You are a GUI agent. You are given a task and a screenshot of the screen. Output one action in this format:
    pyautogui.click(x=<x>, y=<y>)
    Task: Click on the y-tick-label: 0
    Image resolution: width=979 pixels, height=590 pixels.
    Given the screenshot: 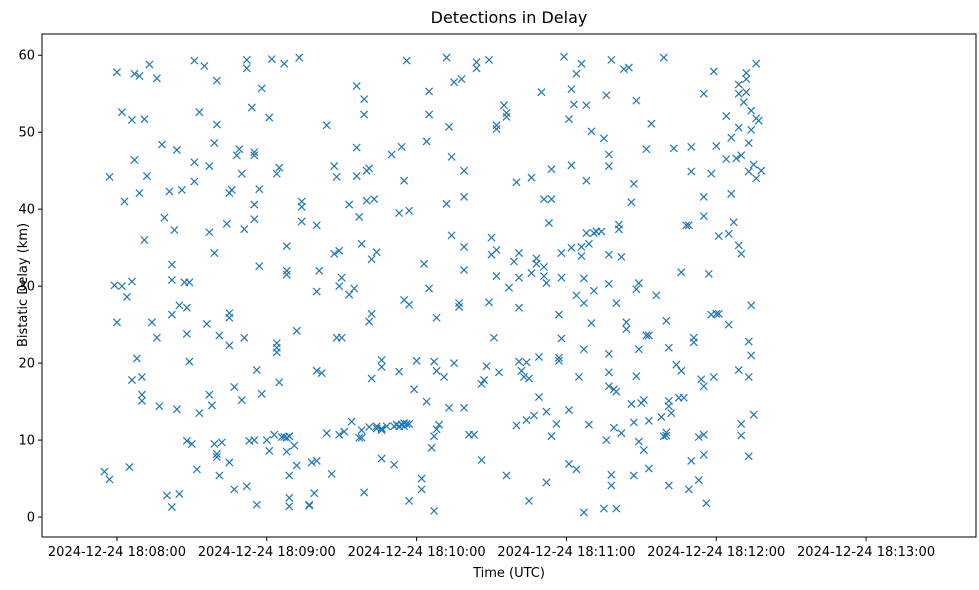 What is the action you would take?
    pyautogui.click(x=31, y=518)
    